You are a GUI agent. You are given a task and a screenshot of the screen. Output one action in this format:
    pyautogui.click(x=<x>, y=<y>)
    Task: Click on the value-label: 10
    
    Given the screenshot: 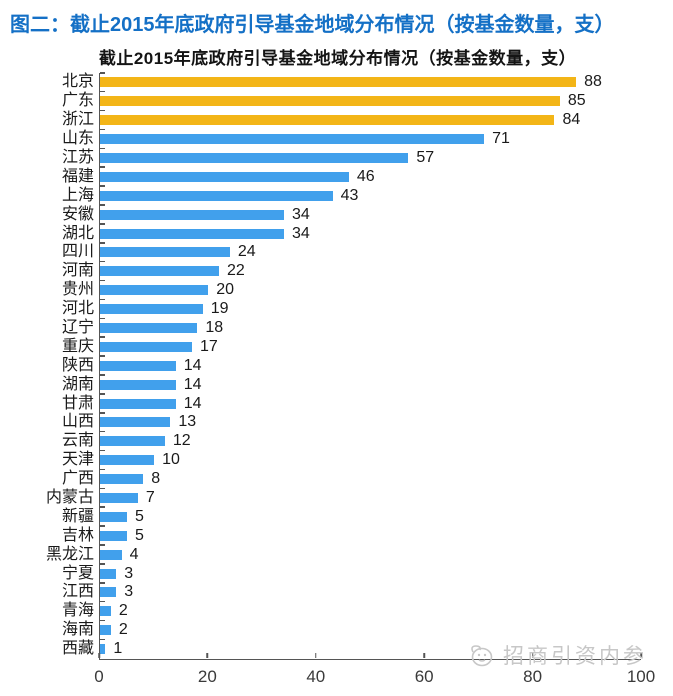 What is the action you would take?
    pyautogui.click(x=171, y=460)
    